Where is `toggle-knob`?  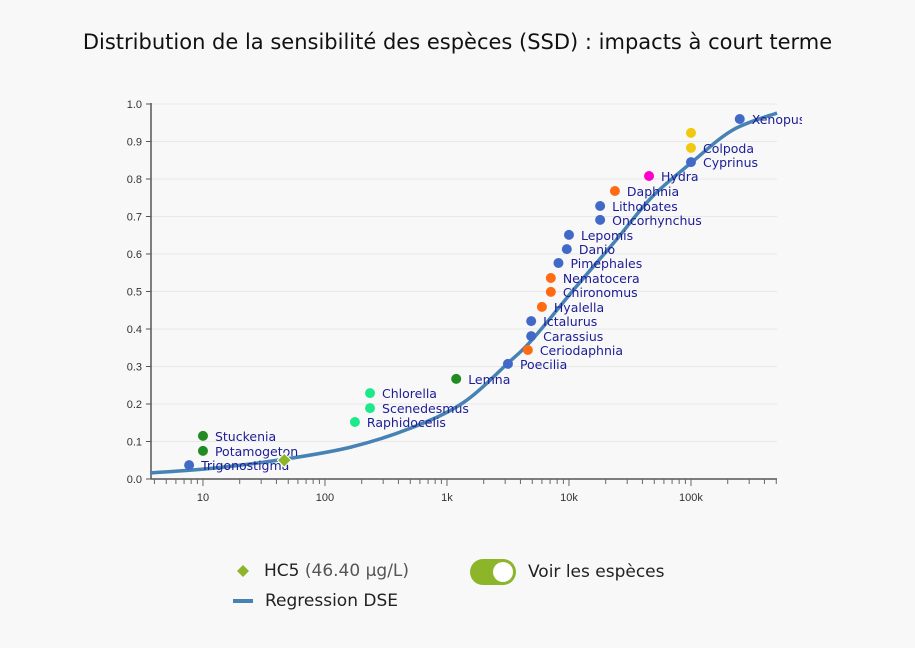
toggle-knob is located at coordinates (503, 572).